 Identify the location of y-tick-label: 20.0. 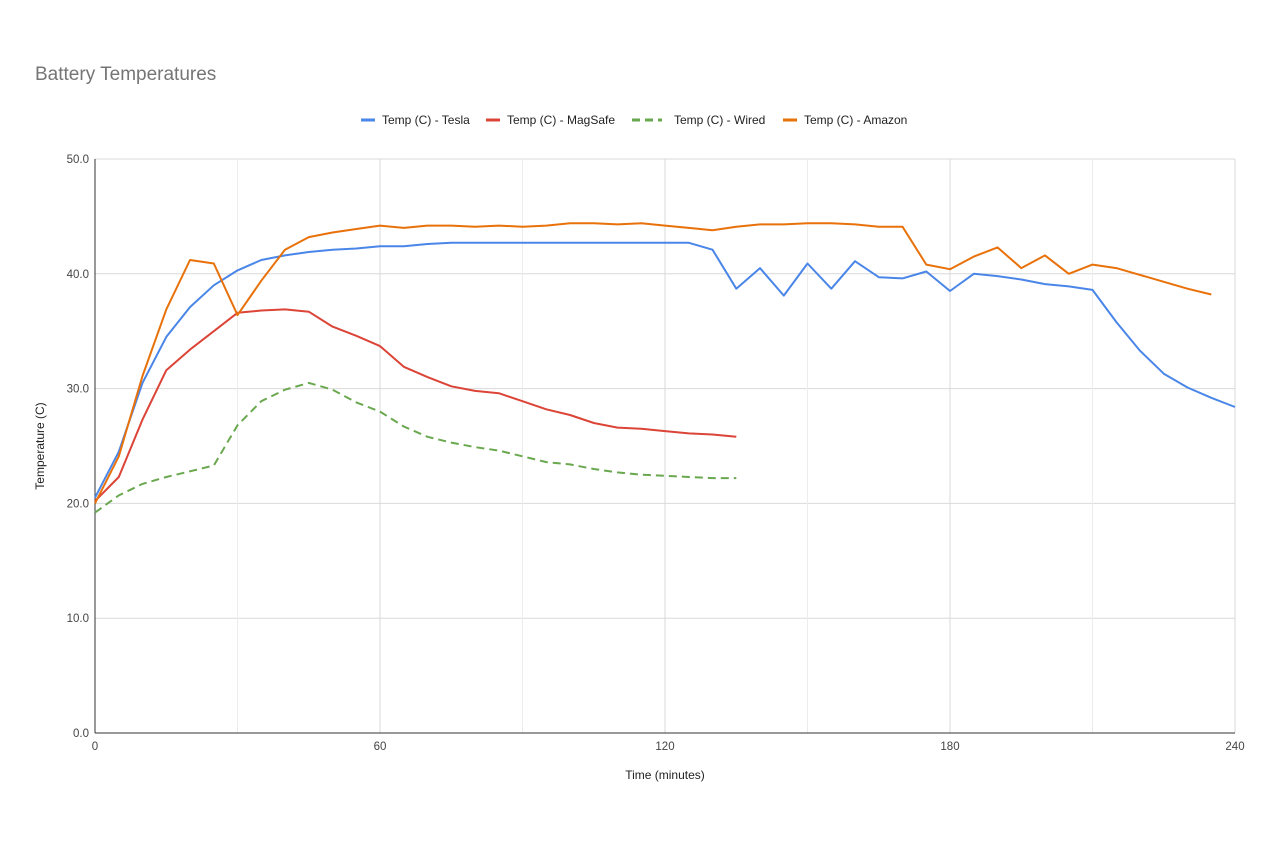
(78, 504).